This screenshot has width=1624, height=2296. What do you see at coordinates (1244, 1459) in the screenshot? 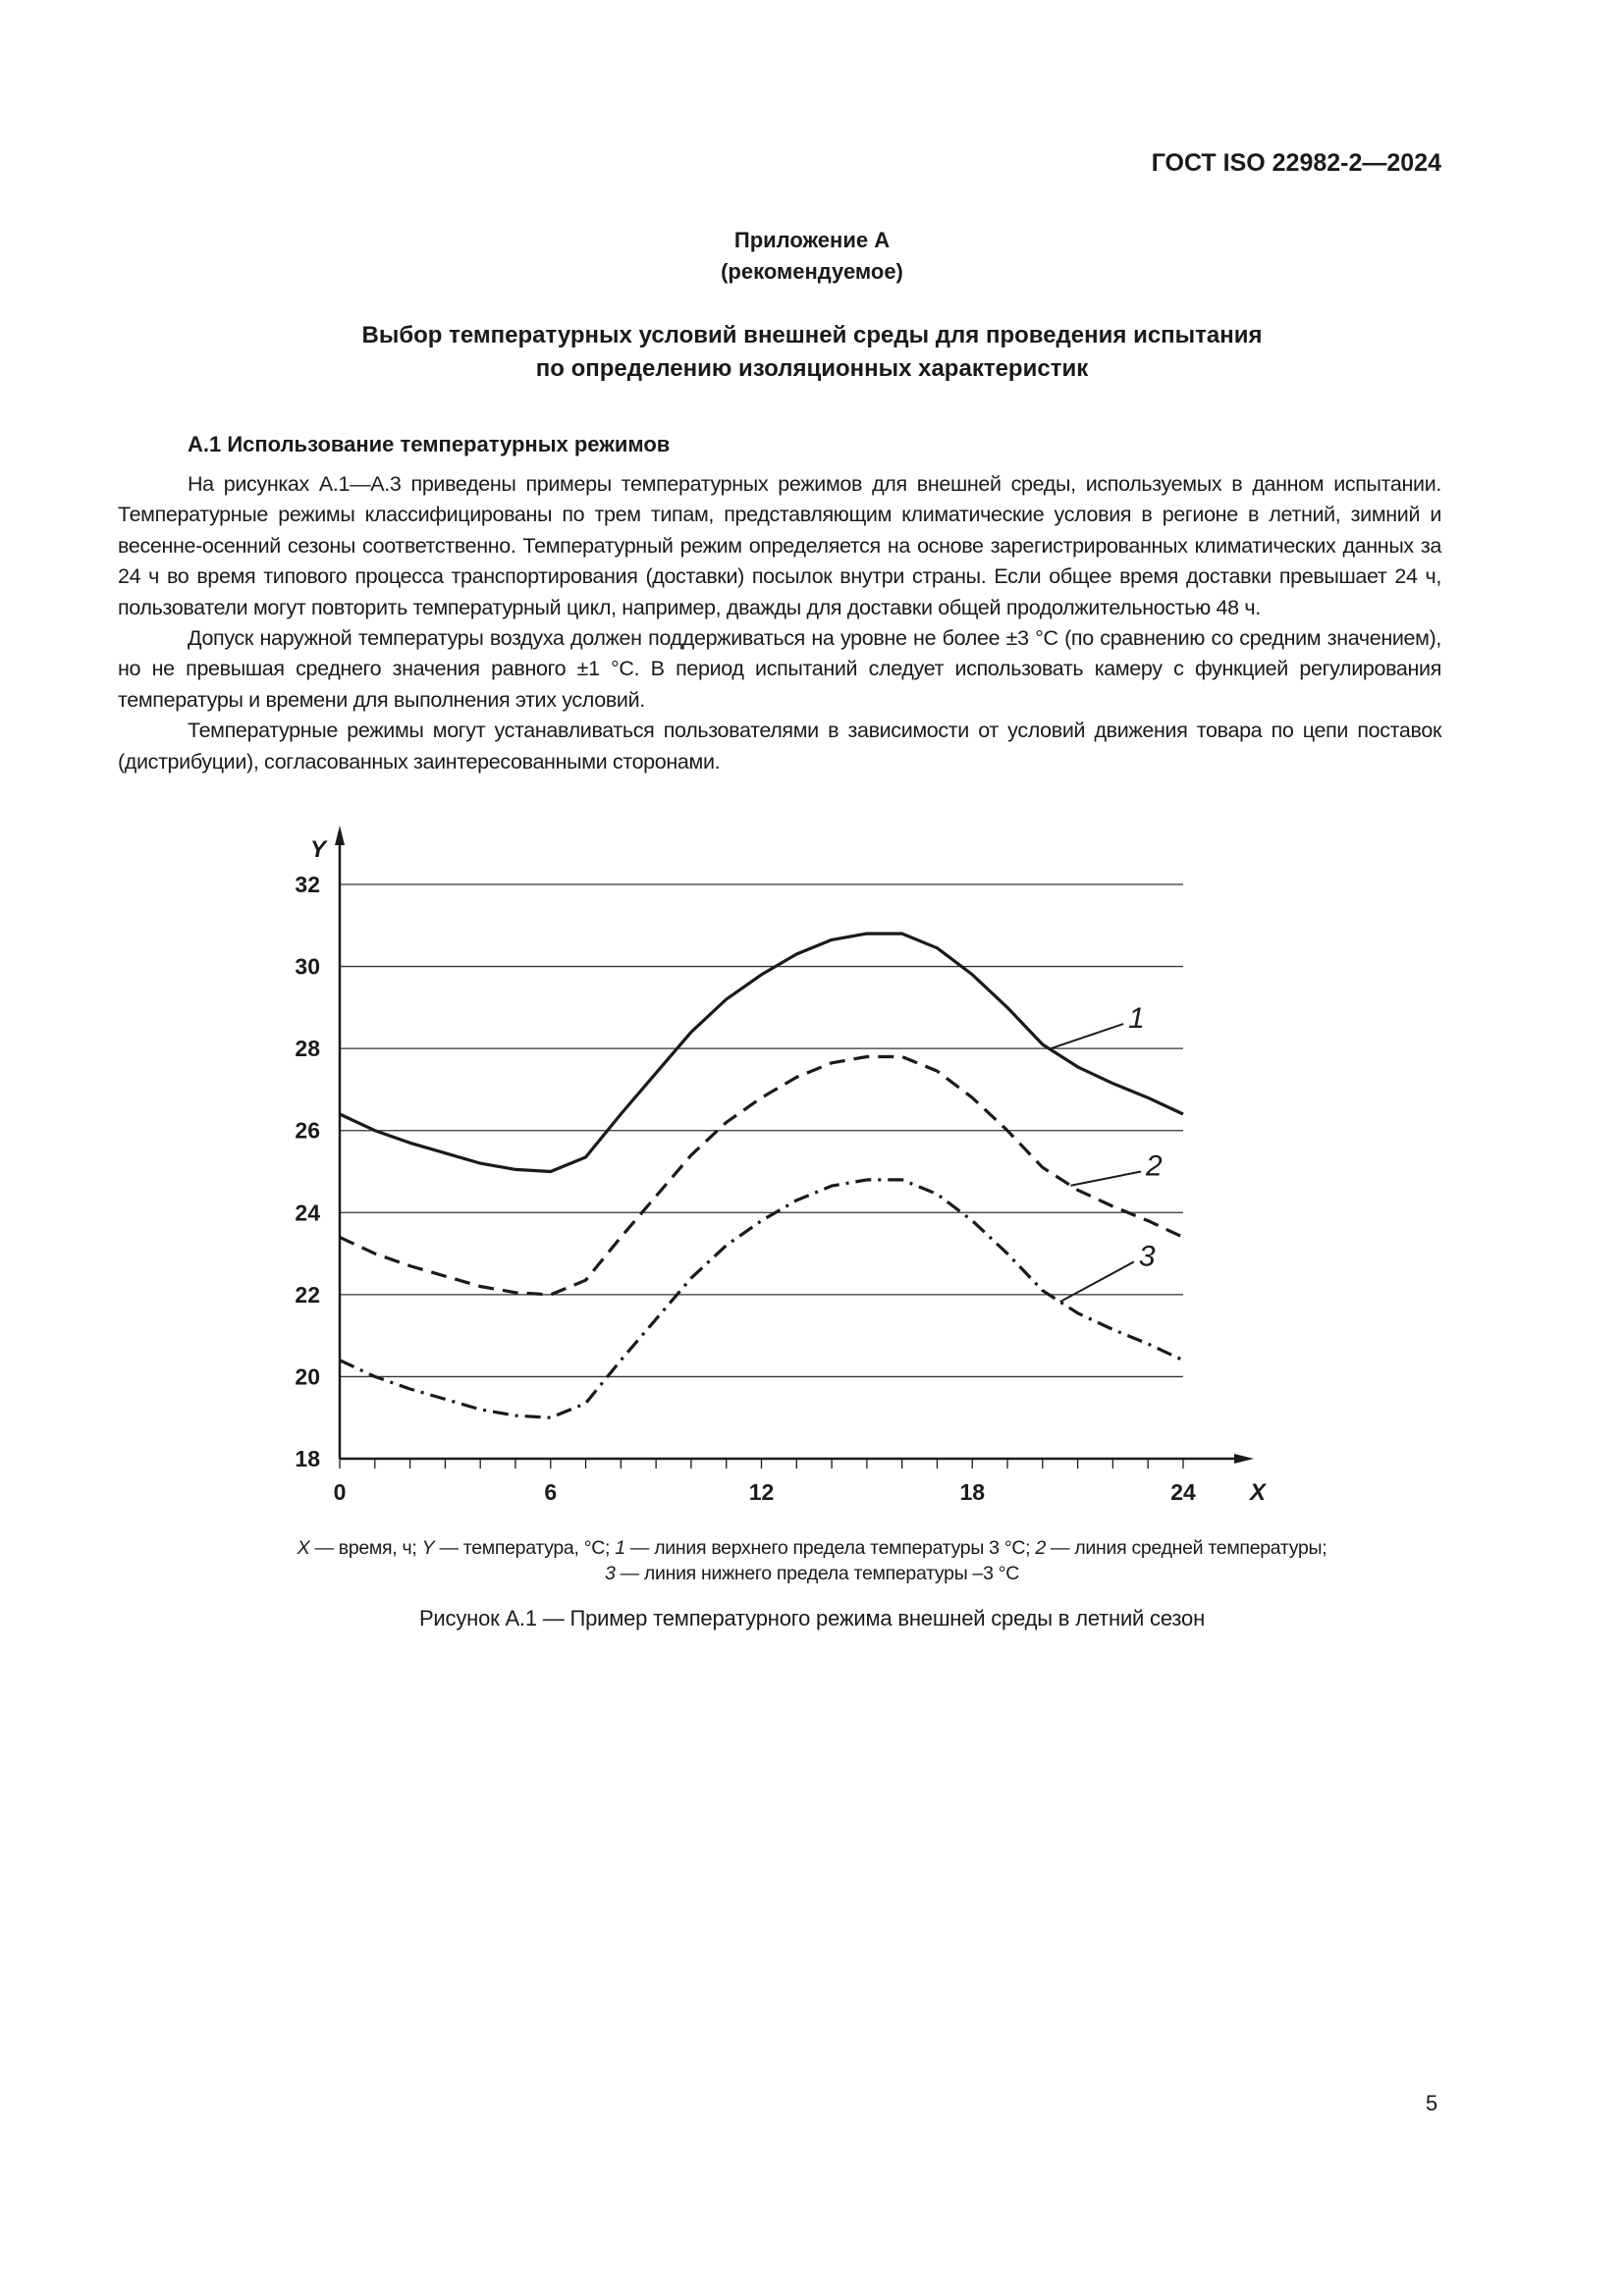
I see `x-axis-arrow` at bounding box center [1244, 1459].